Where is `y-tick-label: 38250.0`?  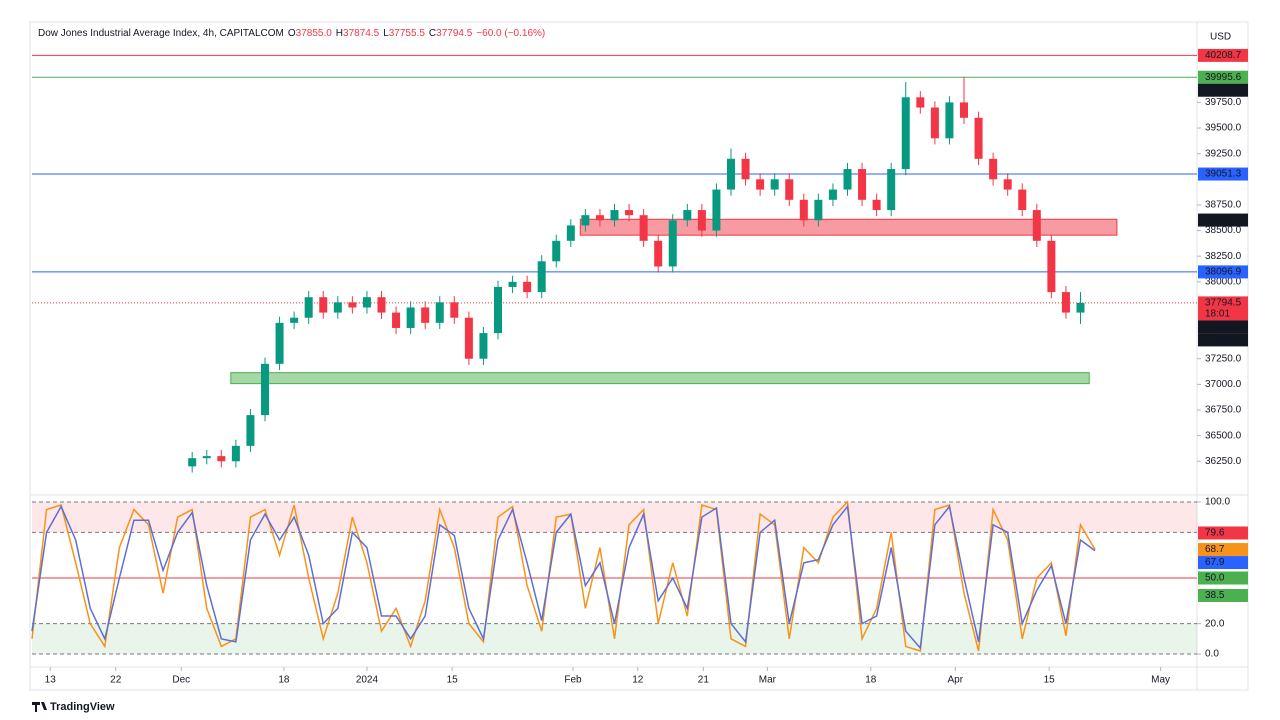
y-tick-label: 38250.0 is located at coordinates (1223, 256).